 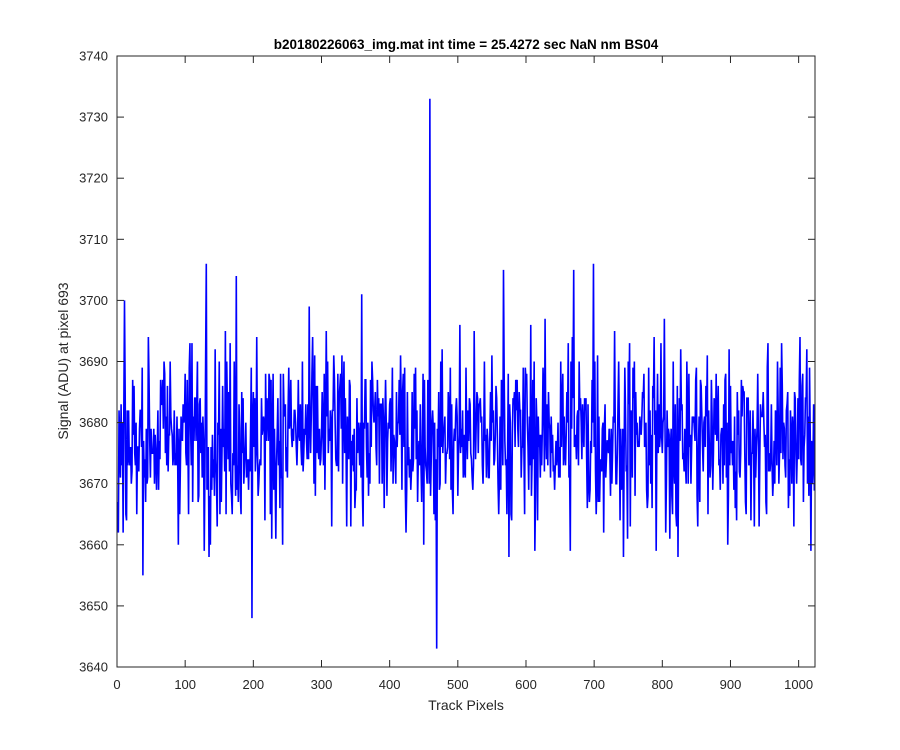 I want to click on y-tick-label: 3700, so click(x=93, y=300).